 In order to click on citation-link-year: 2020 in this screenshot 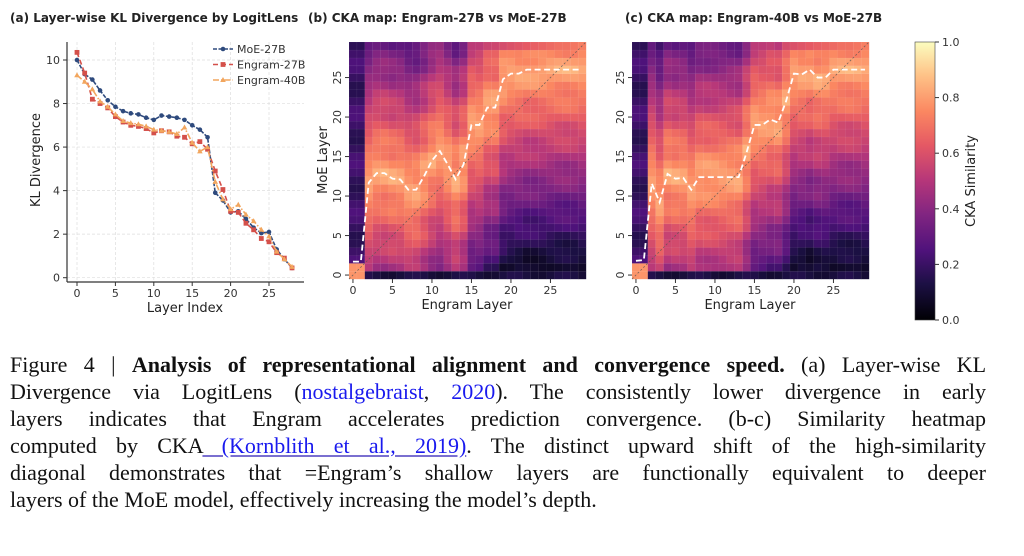, I will do `click(473, 391)`.